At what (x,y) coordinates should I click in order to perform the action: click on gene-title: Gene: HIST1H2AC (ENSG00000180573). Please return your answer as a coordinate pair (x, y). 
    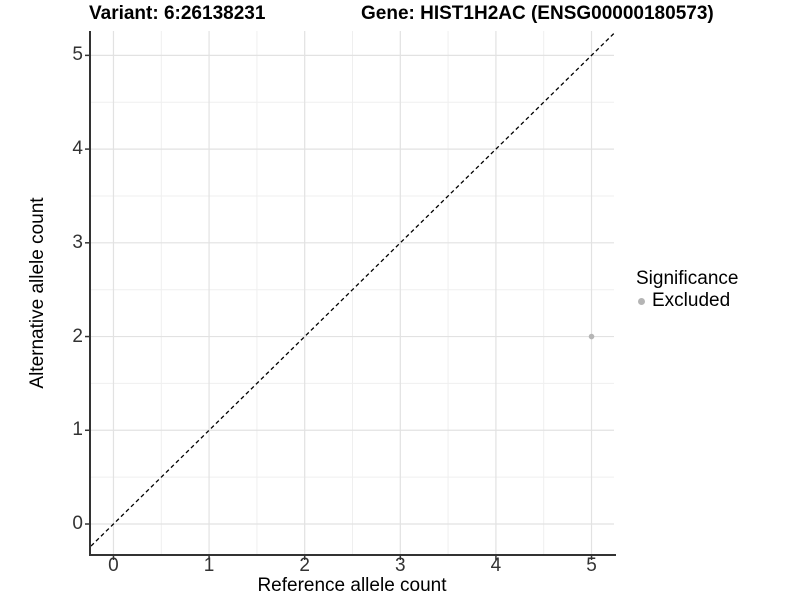
    Looking at the image, I should click on (537, 13).